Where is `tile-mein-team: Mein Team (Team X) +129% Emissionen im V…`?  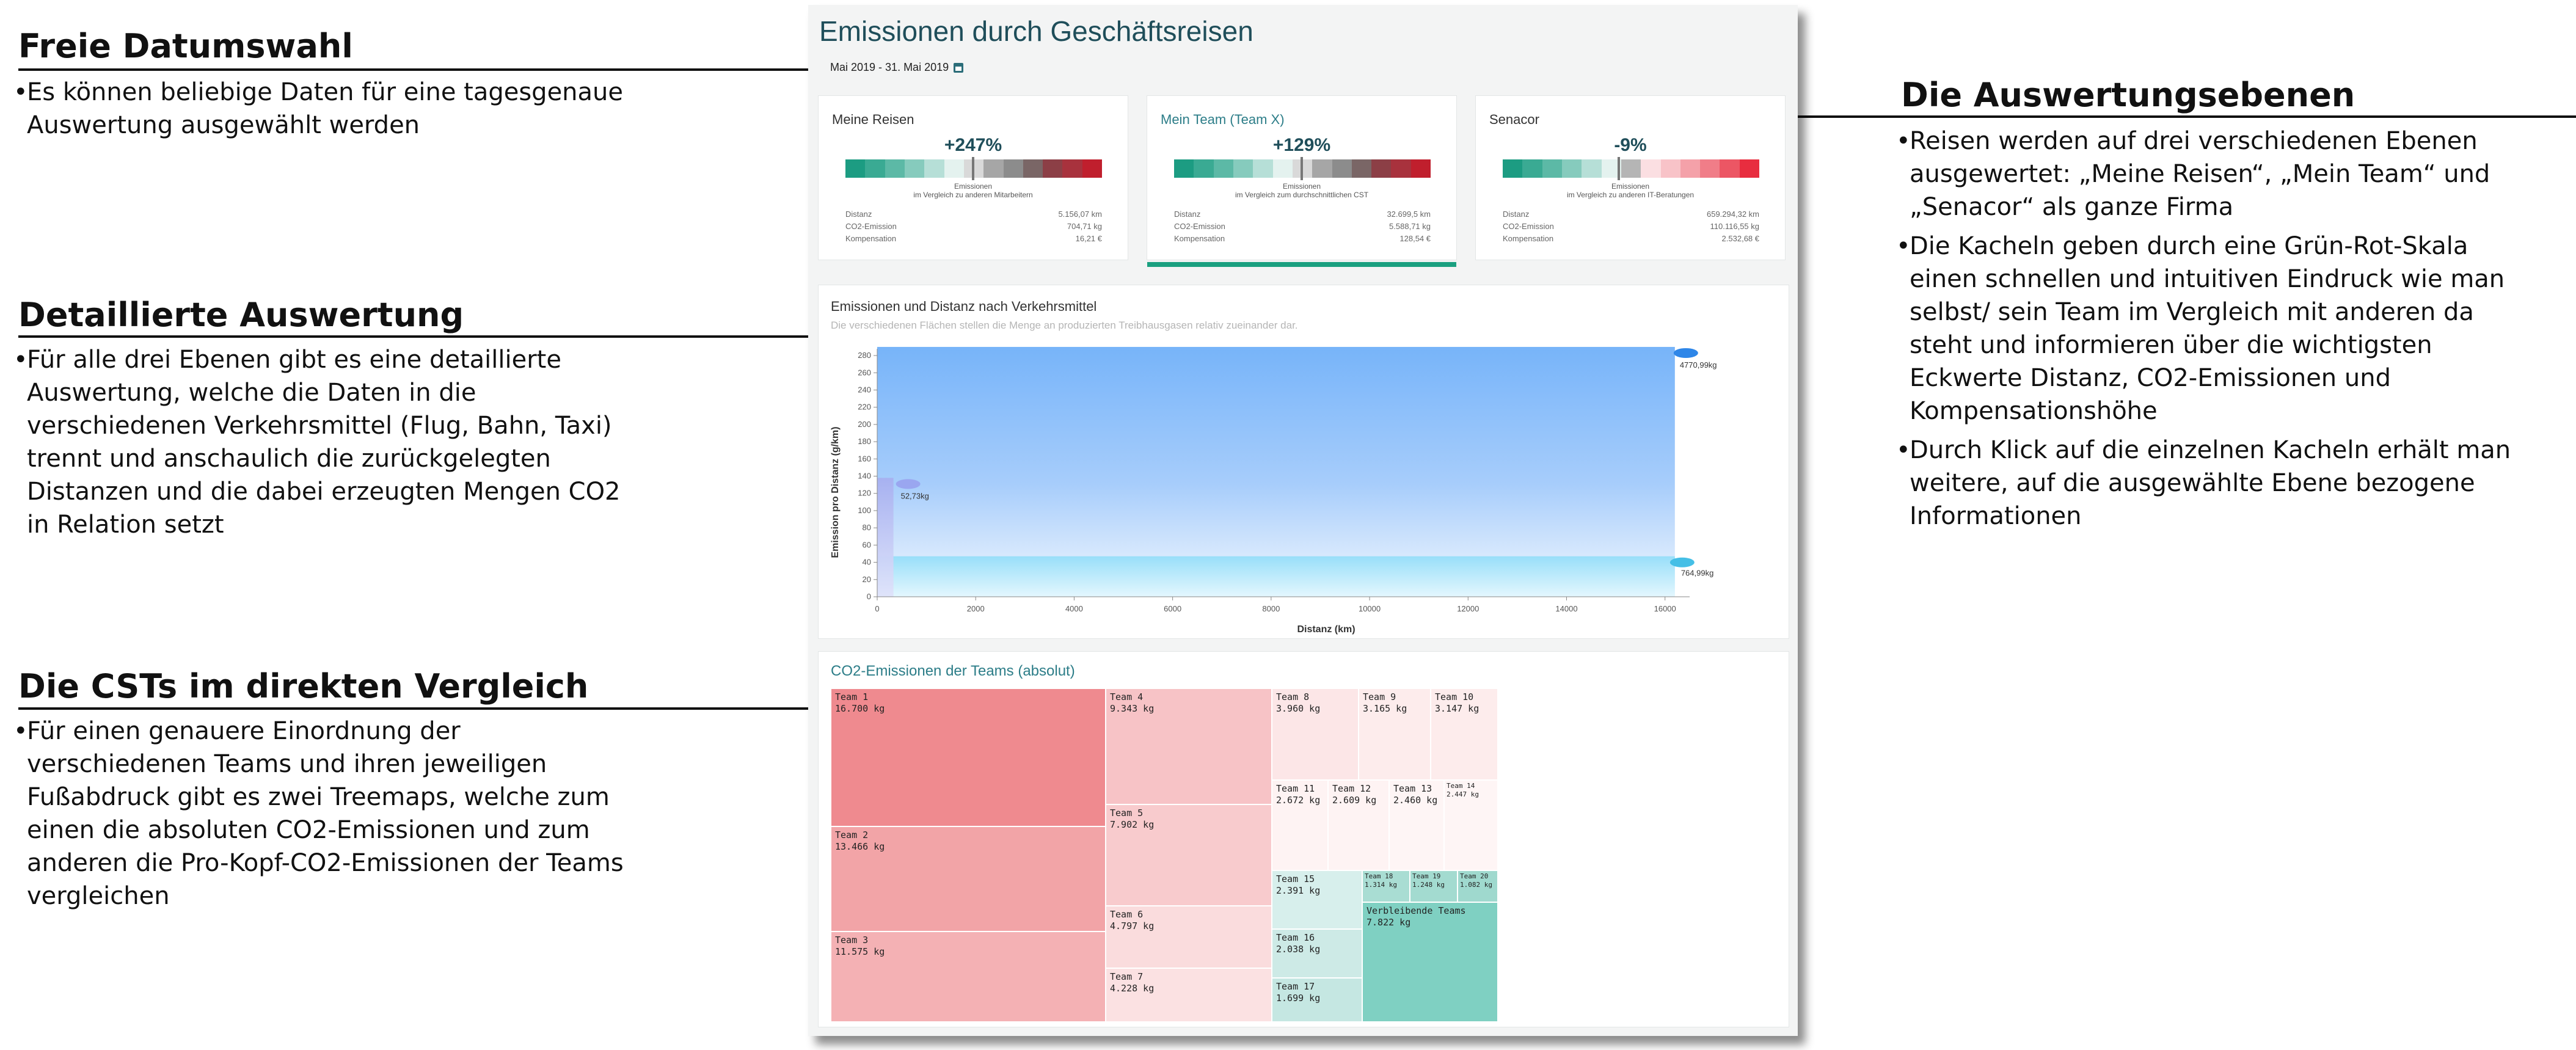 tile-mein-team: Mein Team (Team X) +129% Emissionen im V… is located at coordinates (1302, 181).